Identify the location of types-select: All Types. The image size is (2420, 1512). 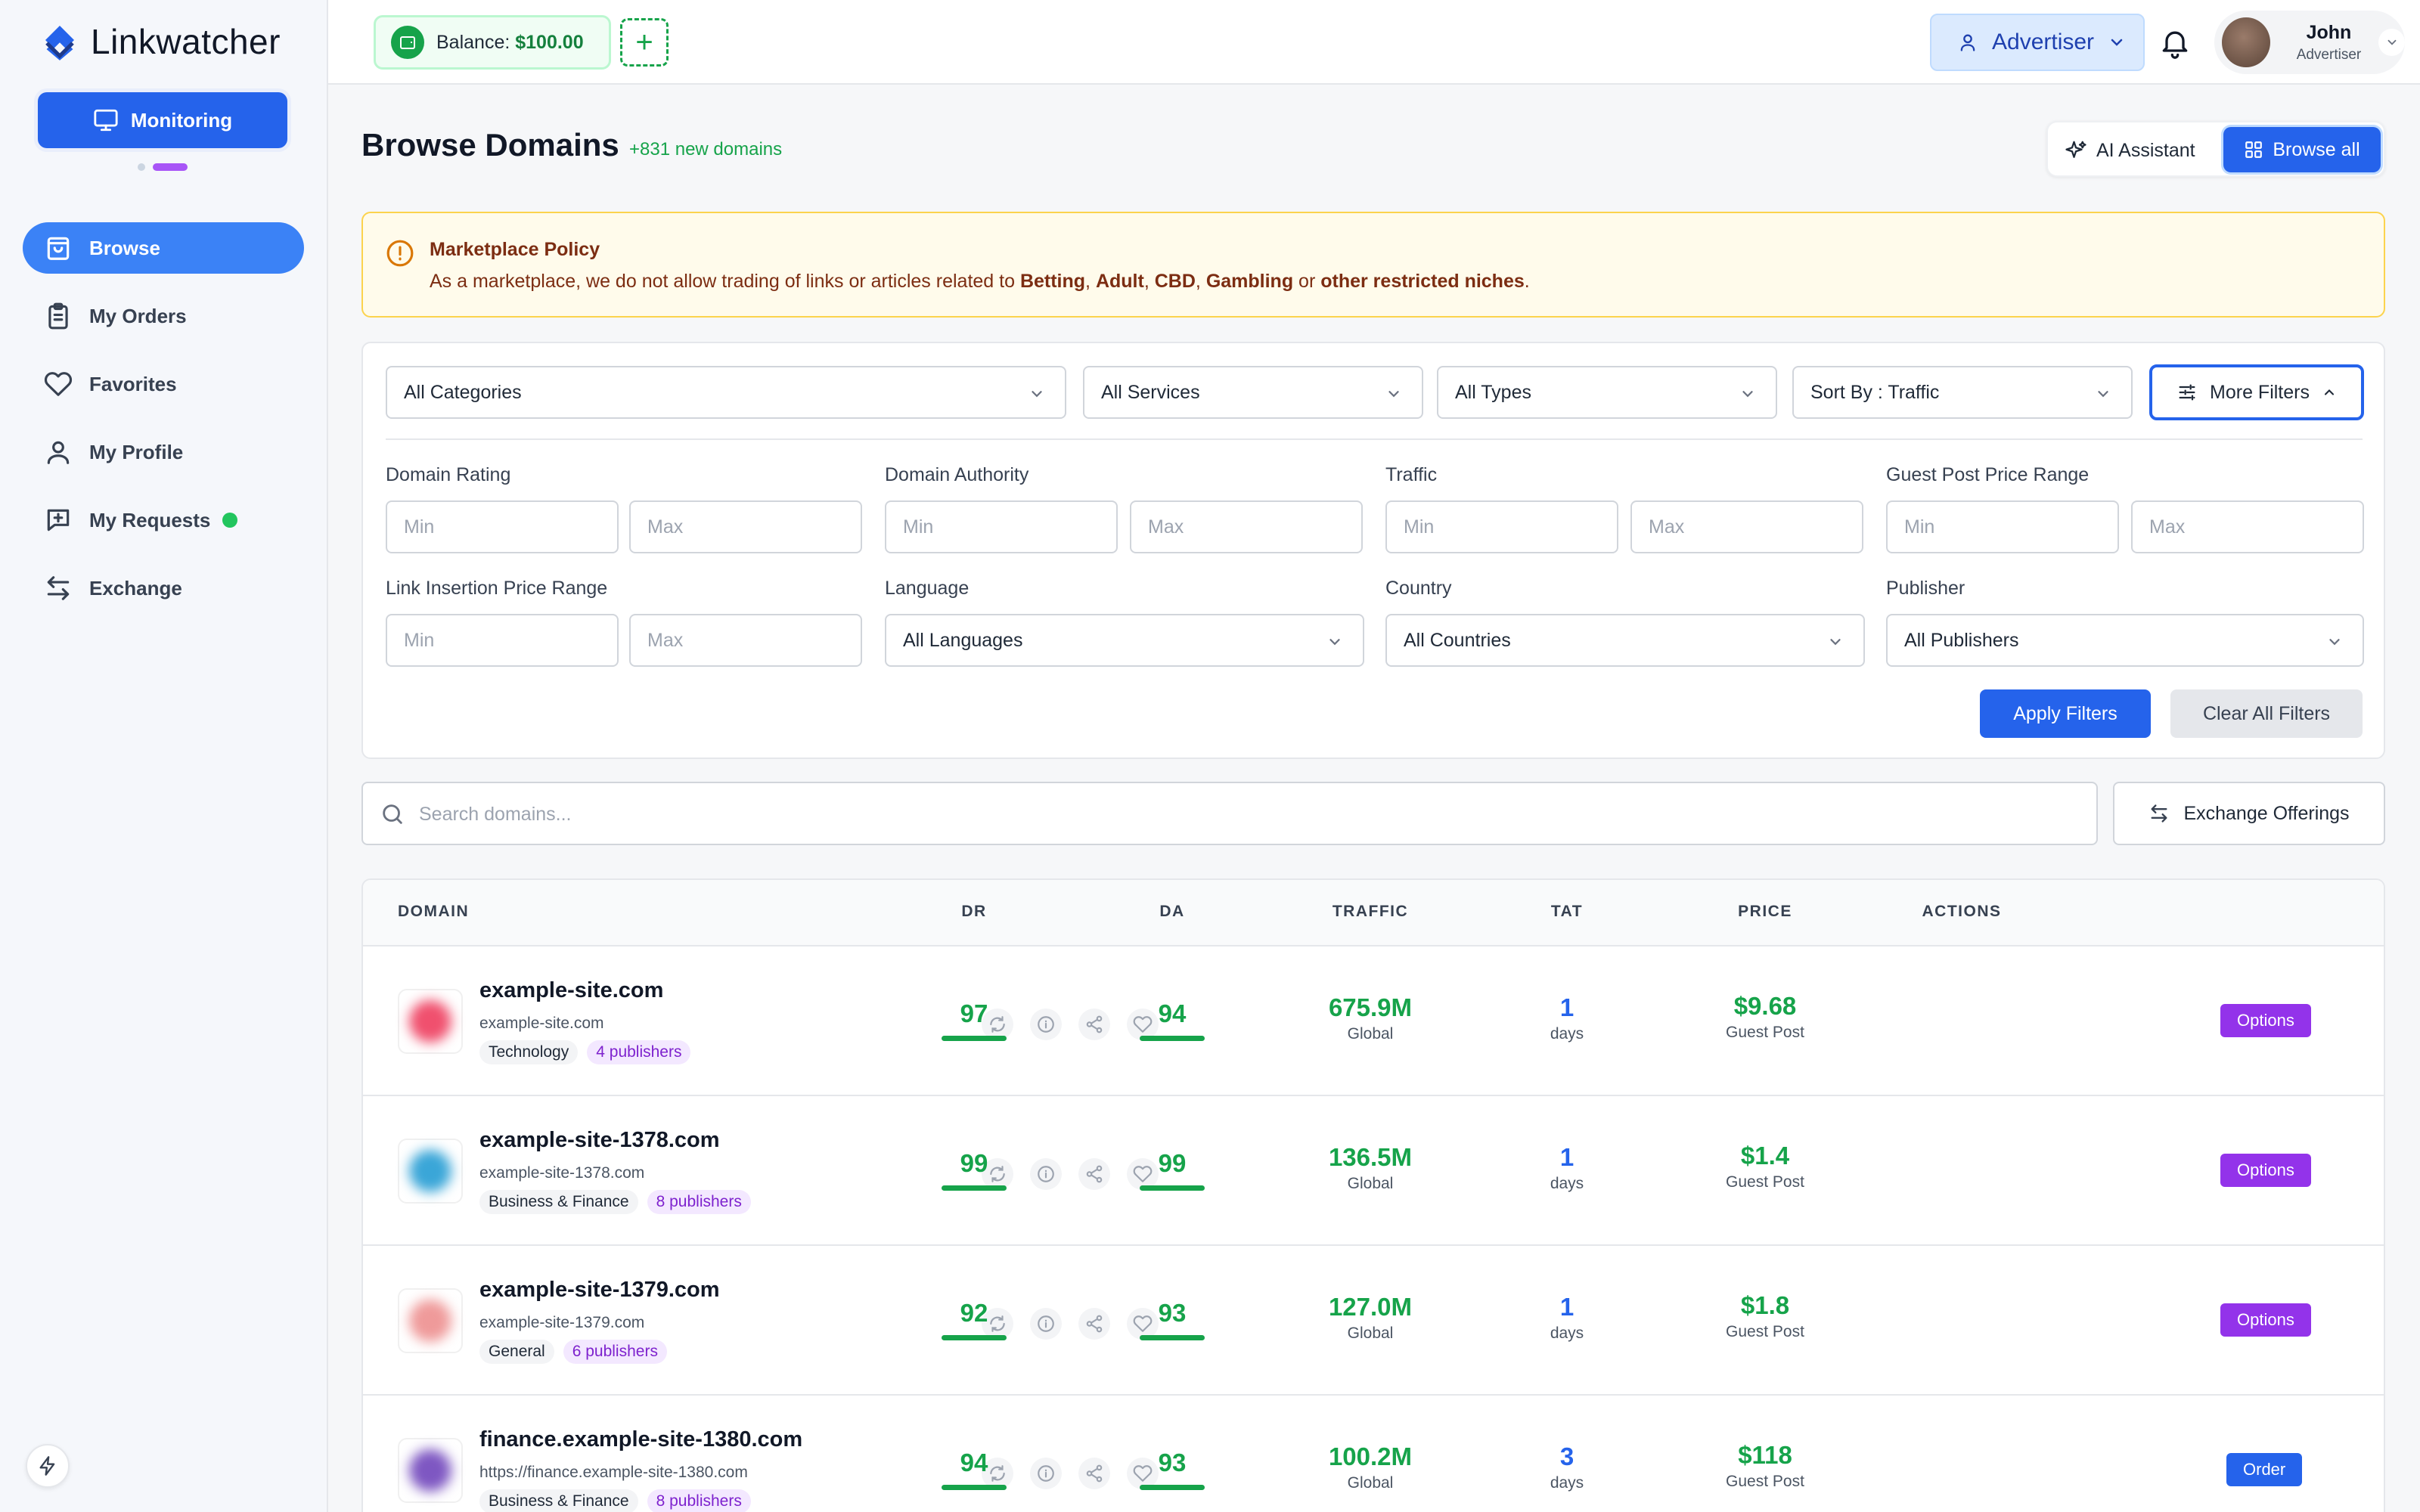
(1607, 392).